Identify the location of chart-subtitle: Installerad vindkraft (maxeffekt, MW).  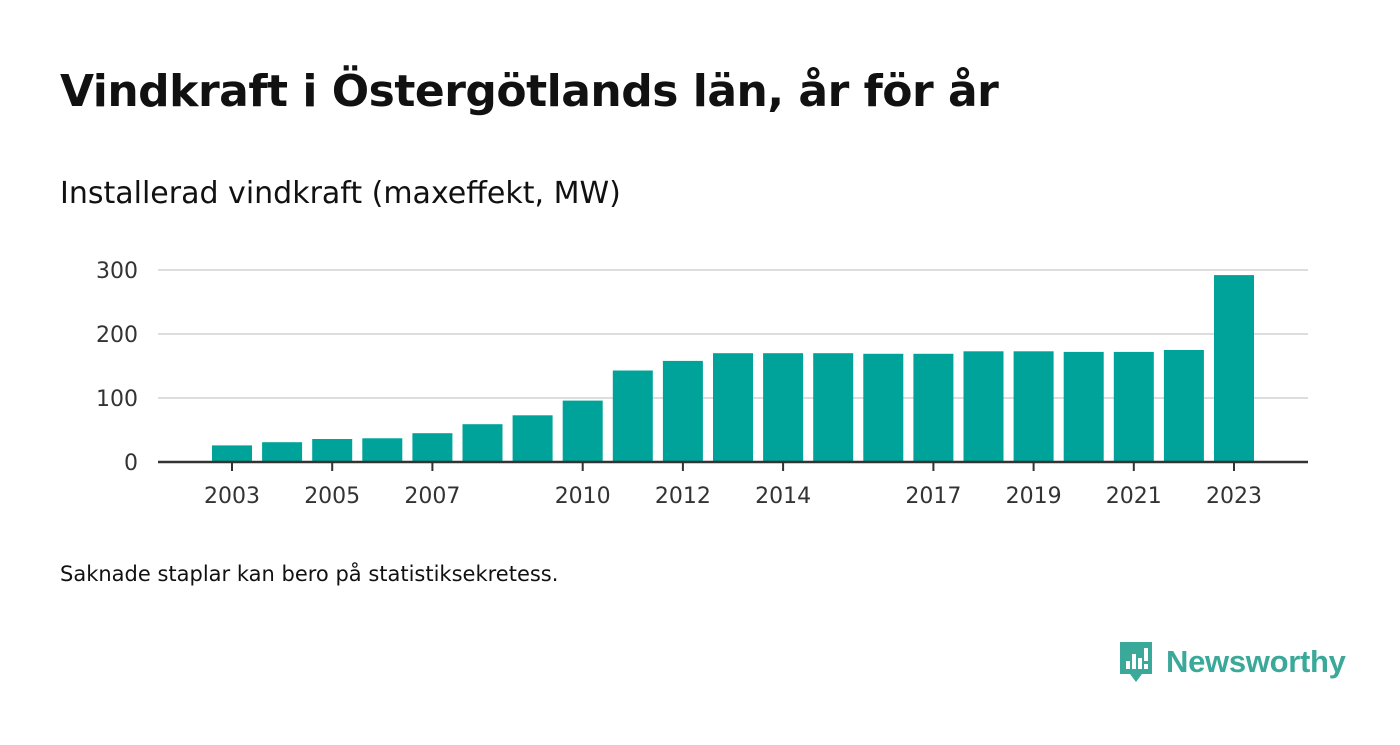
(340, 193).